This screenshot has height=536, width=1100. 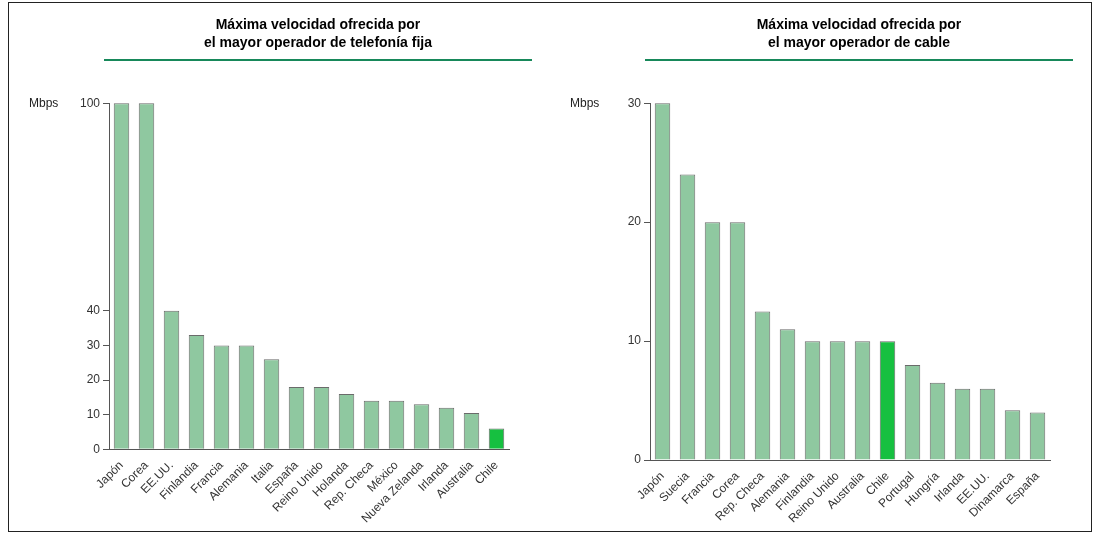 I want to click on chart-title: Máxima velocidad ofrecida por el mayor operador de cable, so click(x=859, y=38).